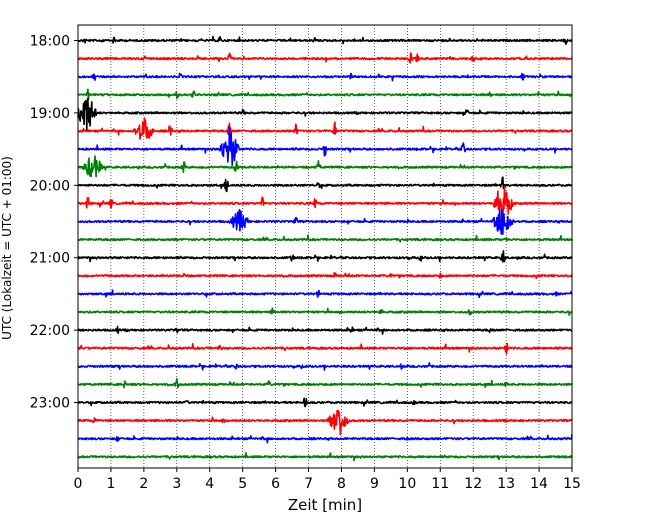  I want to click on x-tick-label: 6, so click(275, 484).